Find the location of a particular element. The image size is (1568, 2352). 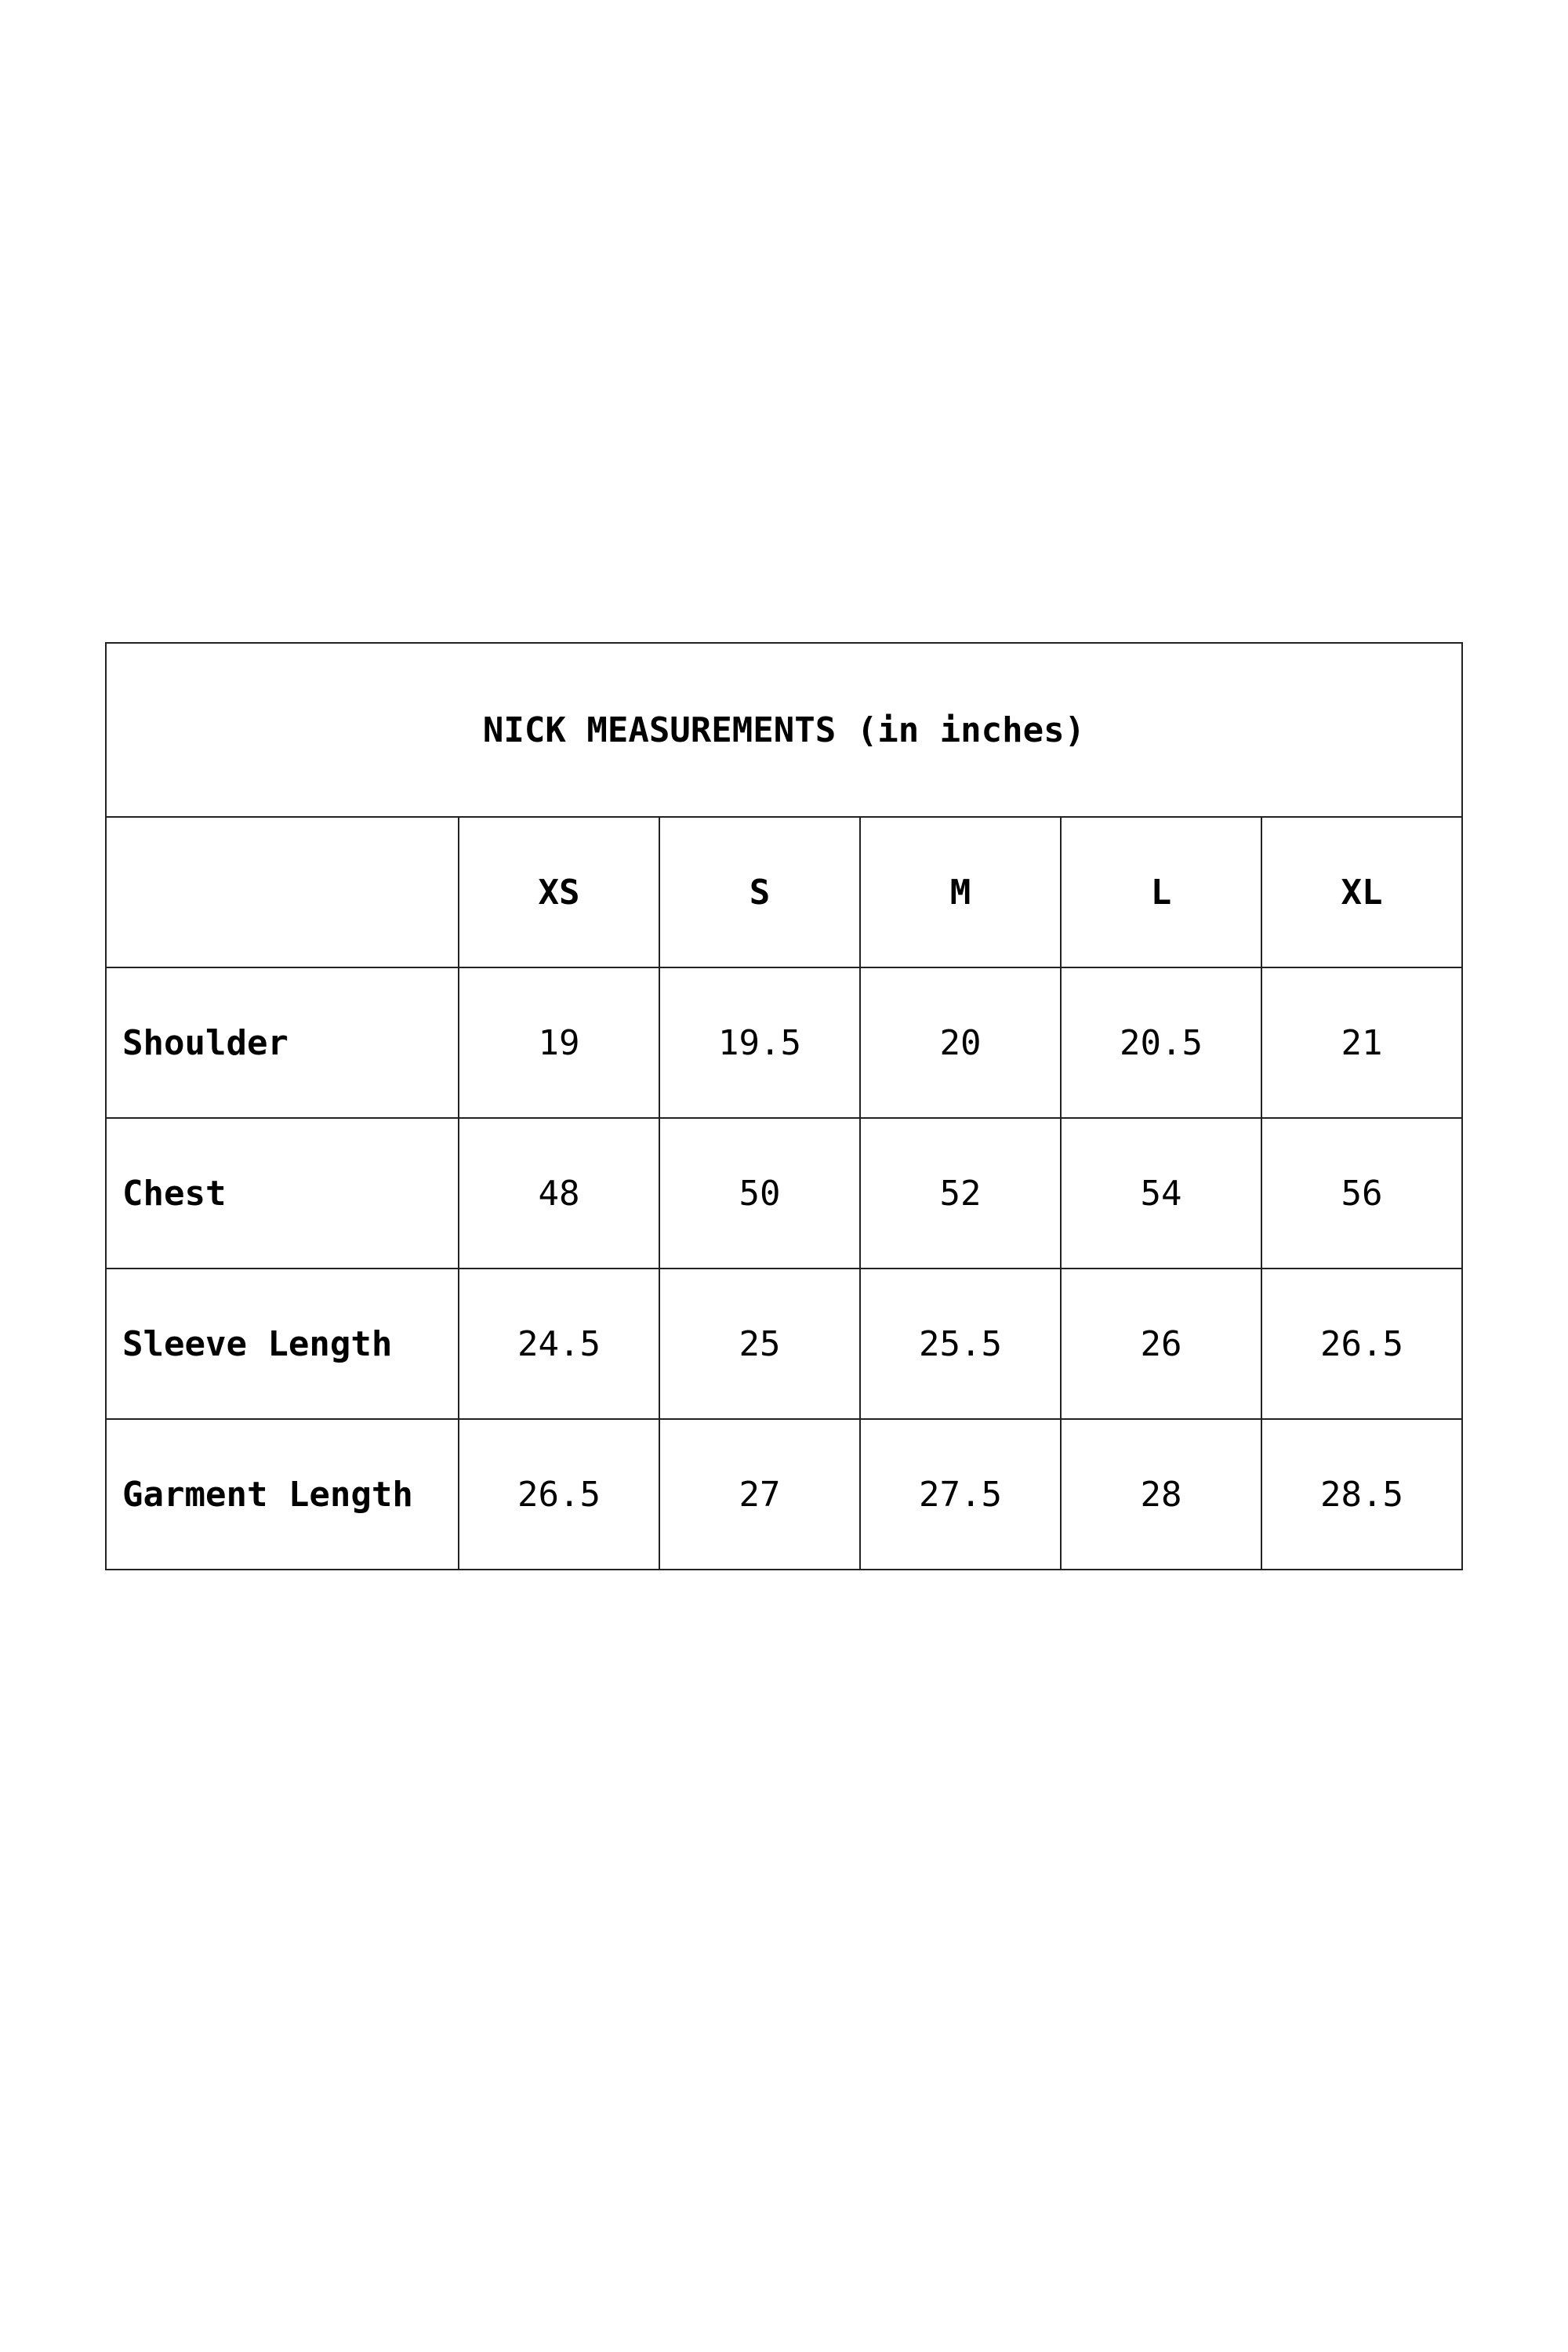

table-row: Sleeve Length 24.5 25 25.5 26 26.5 is located at coordinates (784, 1344).